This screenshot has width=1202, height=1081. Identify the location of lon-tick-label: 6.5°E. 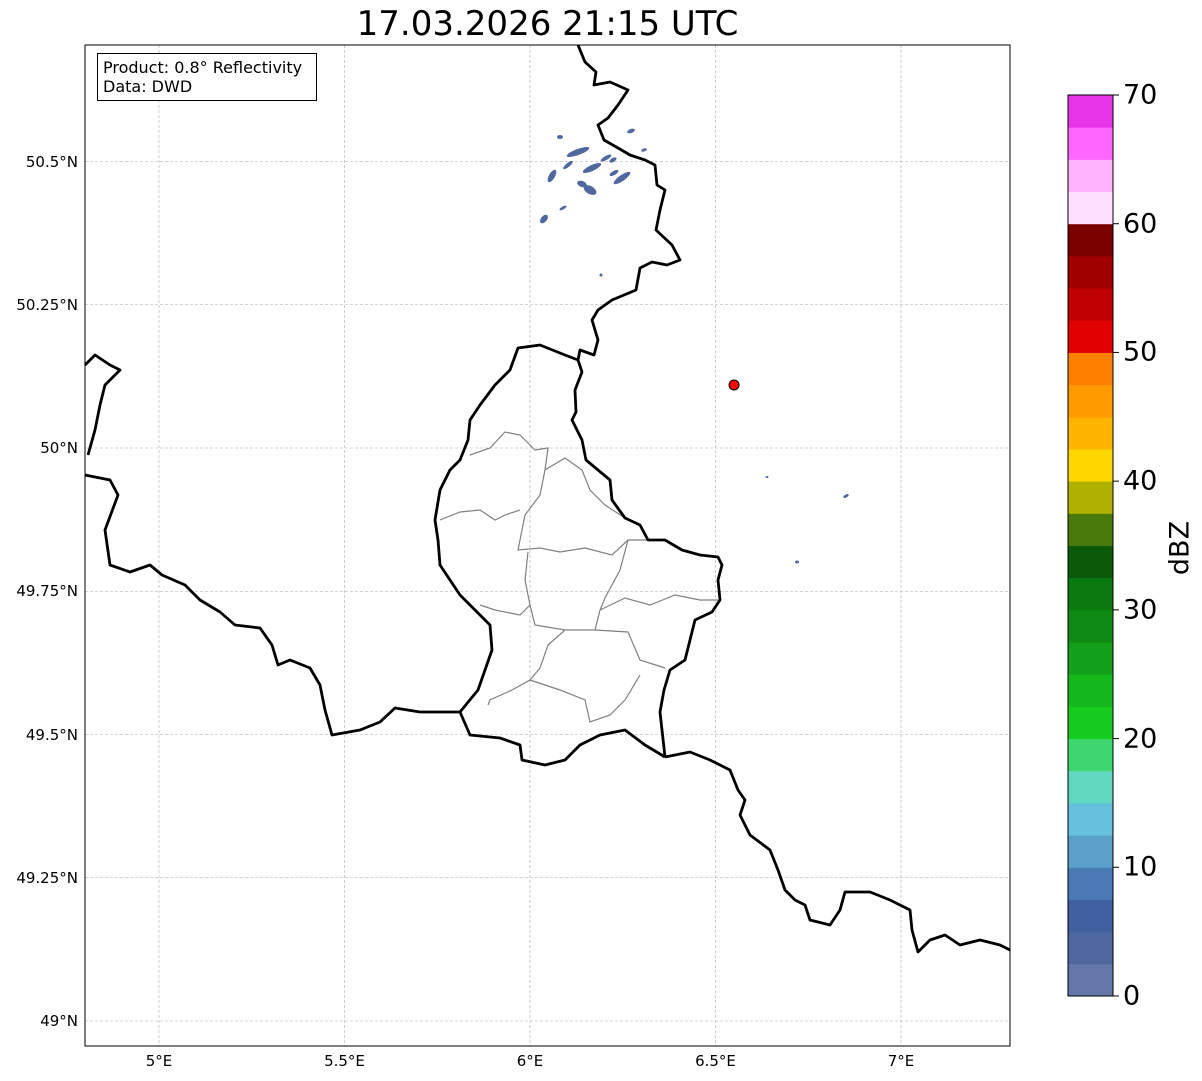
(715, 1061).